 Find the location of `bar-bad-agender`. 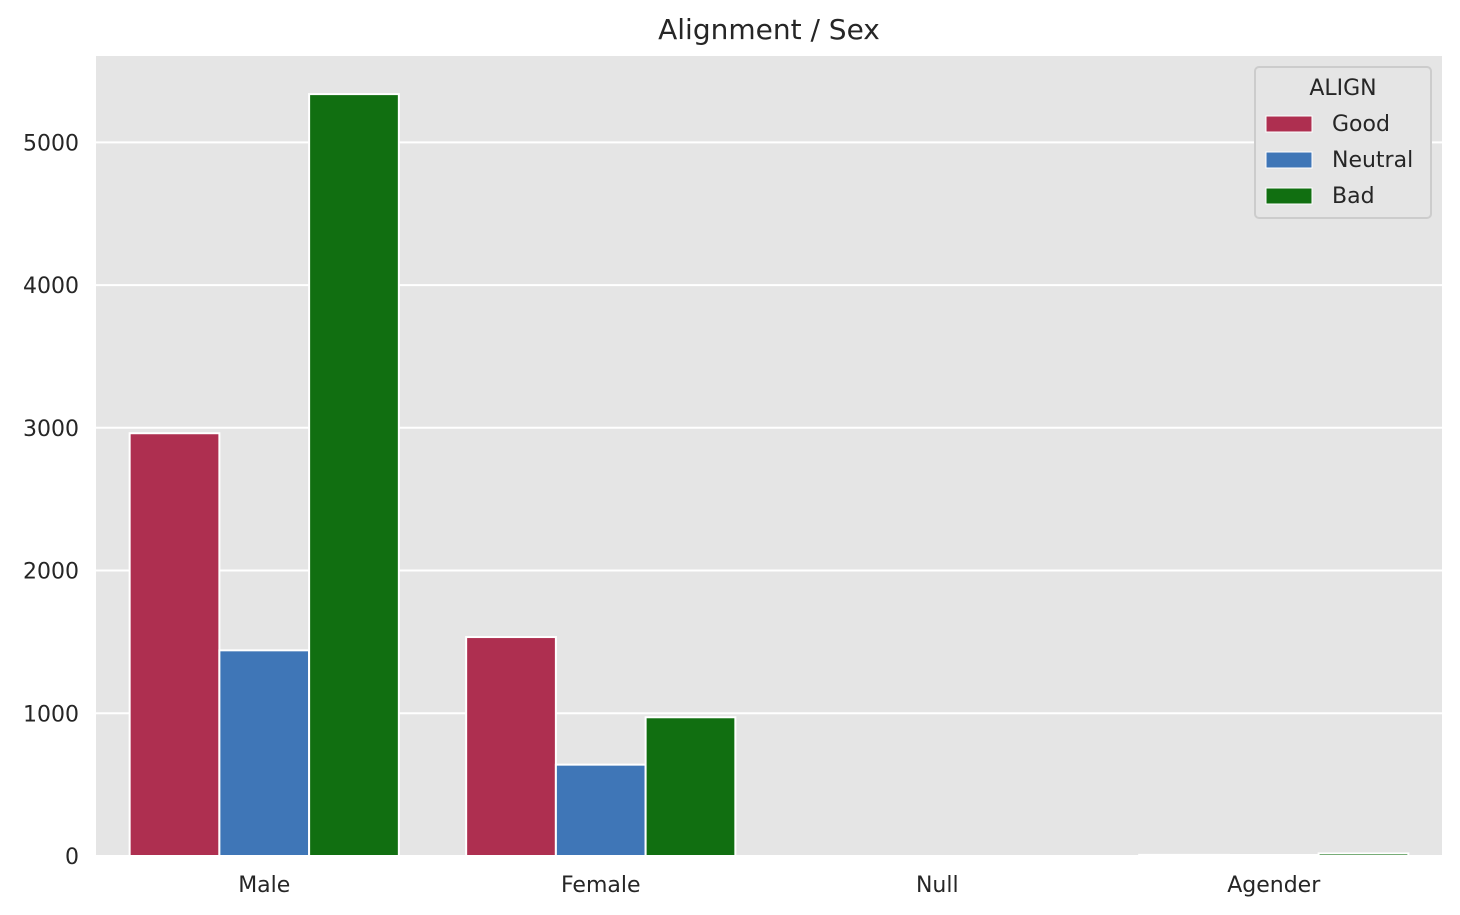

bar-bad-agender is located at coordinates (1363, 854).